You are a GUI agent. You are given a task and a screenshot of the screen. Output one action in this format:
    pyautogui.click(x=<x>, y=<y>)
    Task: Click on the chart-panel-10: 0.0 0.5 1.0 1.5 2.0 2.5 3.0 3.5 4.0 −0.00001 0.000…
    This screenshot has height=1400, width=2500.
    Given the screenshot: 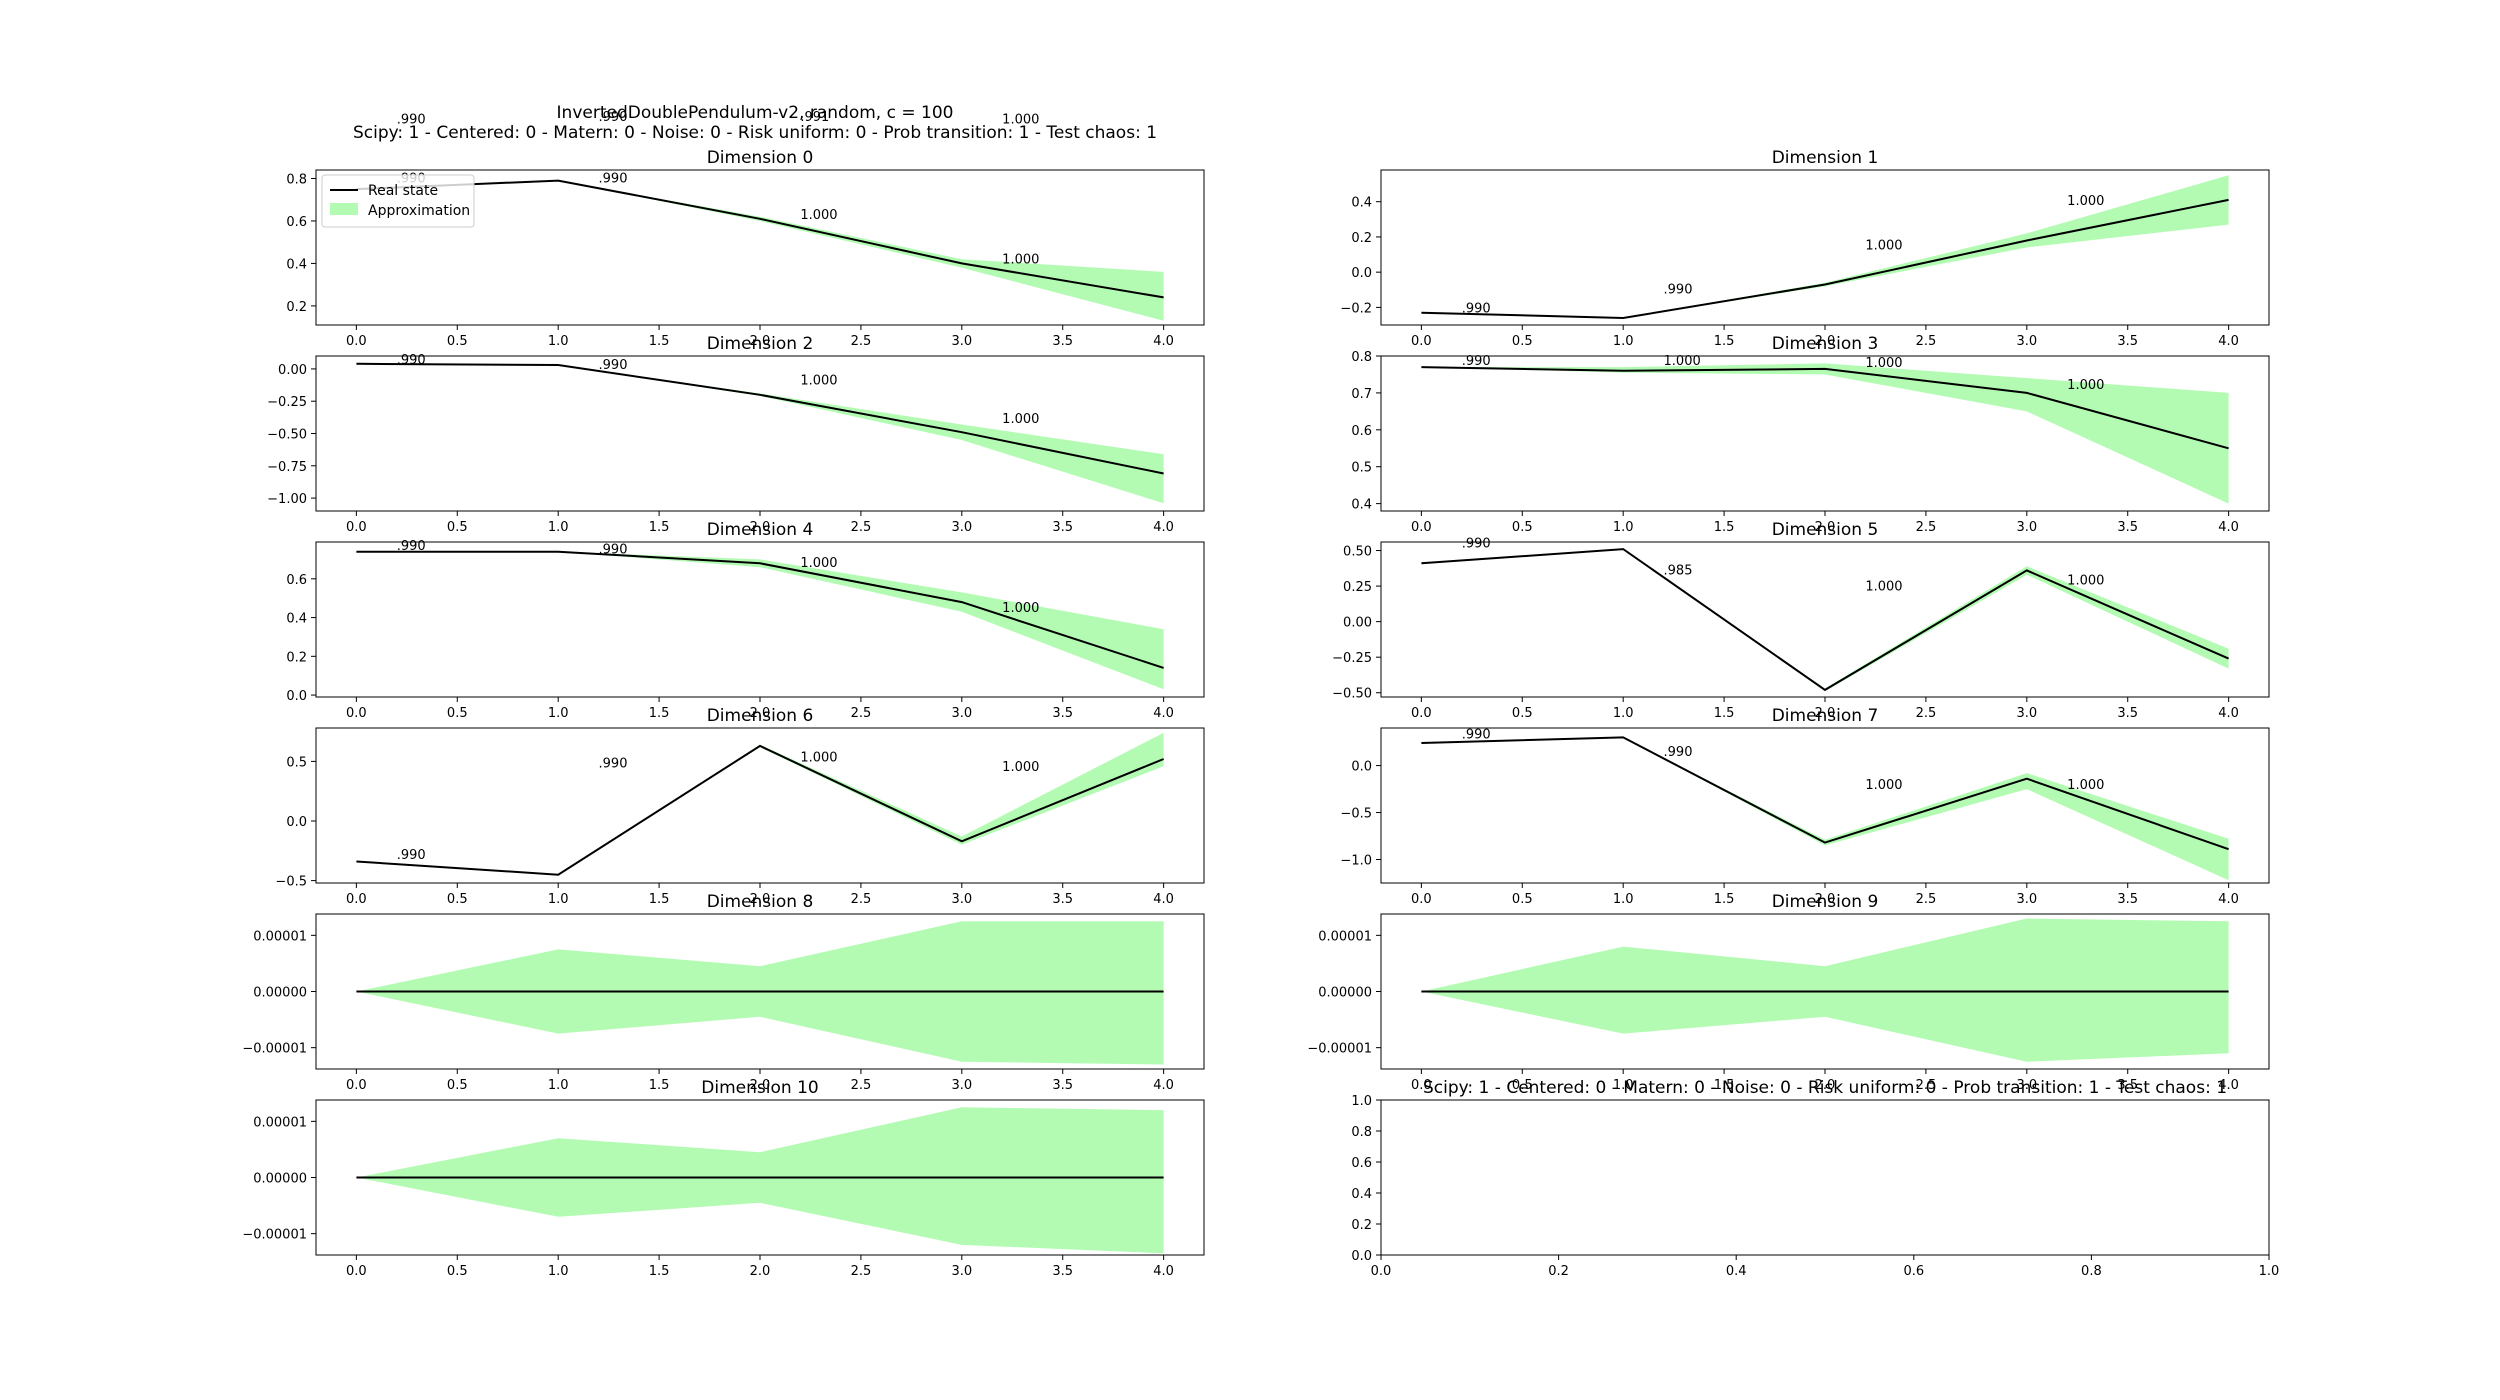 What is the action you would take?
    pyautogui.click(x=723, y=1178)
    